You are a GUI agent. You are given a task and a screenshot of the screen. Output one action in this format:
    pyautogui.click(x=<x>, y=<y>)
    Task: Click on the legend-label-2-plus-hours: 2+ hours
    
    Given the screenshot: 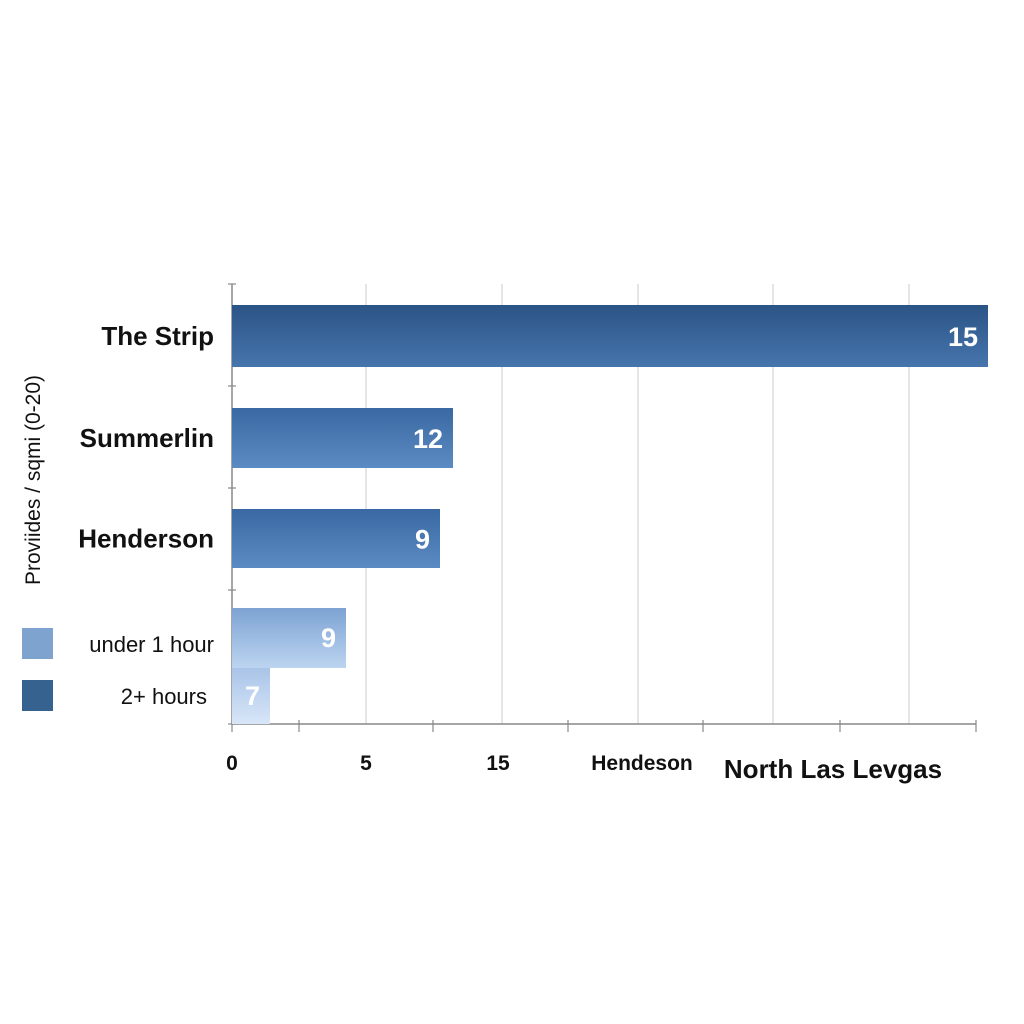 What is the action you would take?
    pyautogui.click(x=164, y=696)
    